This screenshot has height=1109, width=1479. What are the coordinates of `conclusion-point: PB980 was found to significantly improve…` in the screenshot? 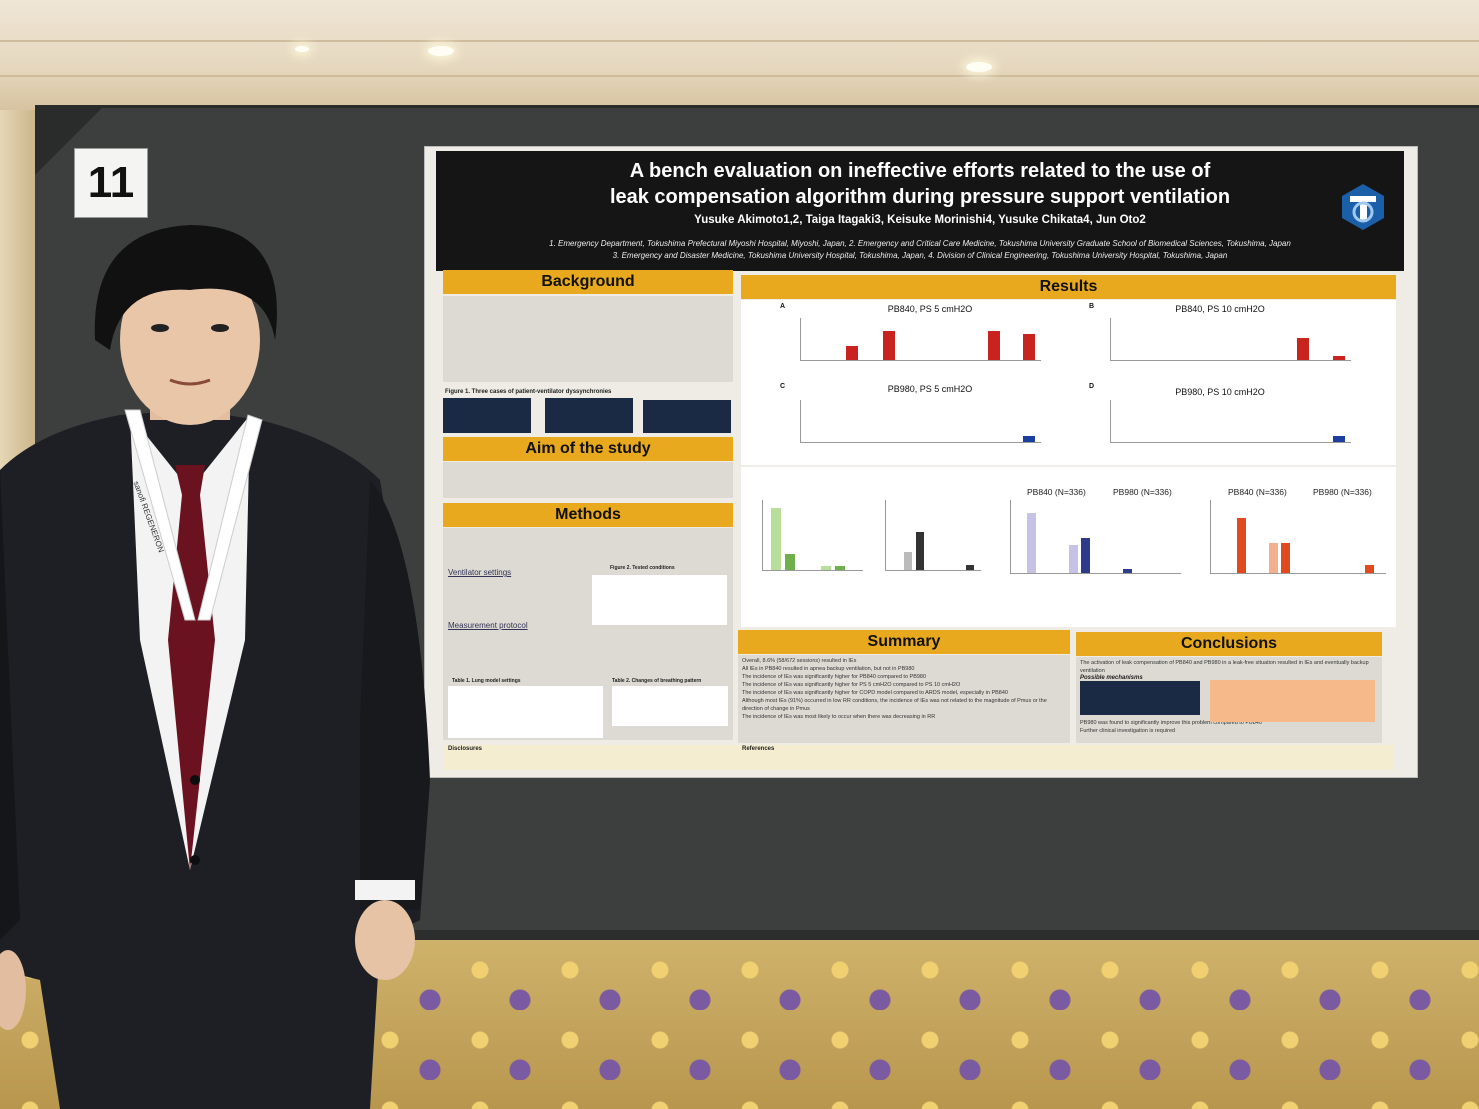 It's located at (1171, 723).